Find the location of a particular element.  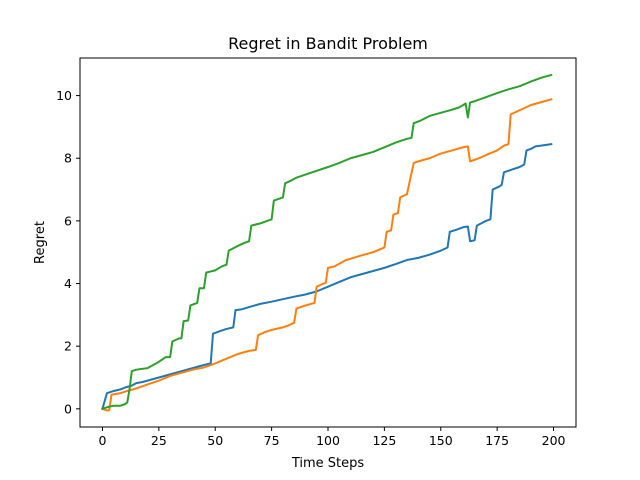

x-tick-label: 0 is located at coordinates (102, 440).